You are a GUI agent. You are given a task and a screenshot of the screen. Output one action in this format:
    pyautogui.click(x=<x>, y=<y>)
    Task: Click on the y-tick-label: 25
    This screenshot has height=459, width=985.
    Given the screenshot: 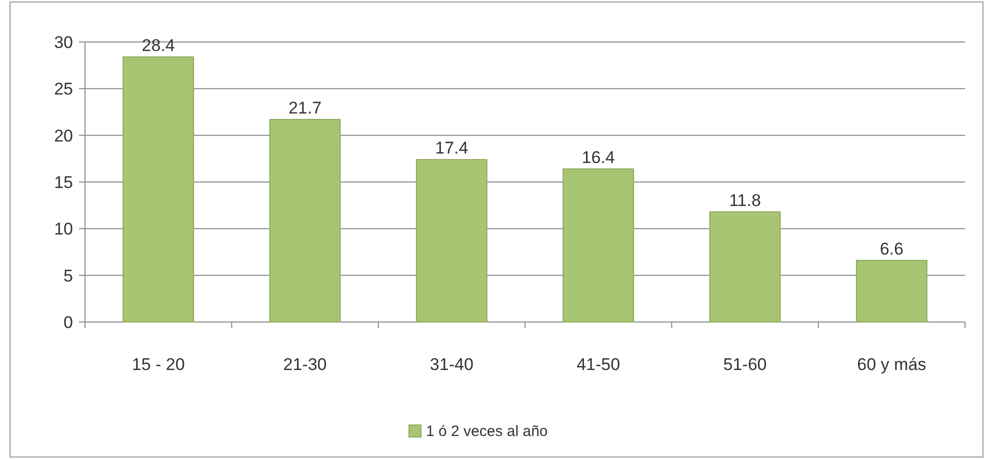 What is the action you would take?
    pyautogui.click(x=63, y=89)
    